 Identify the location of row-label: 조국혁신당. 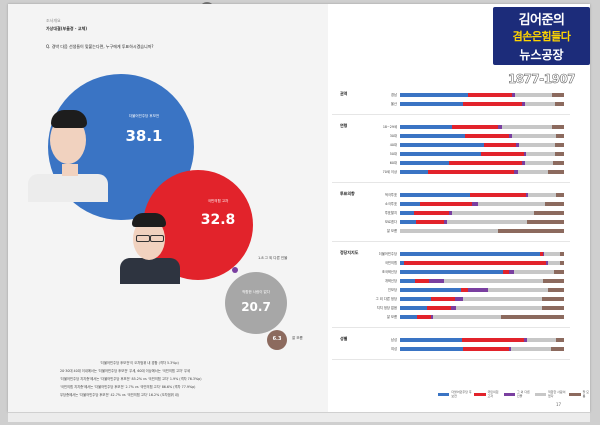
(389, 272).